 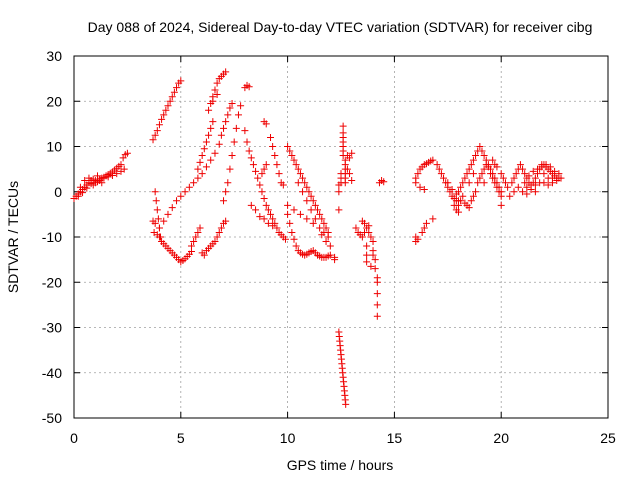 What do you see at coordinates (52, 418) in the screenshot?
I see `y-tick-label: -50` at bounding box center [52, 418].